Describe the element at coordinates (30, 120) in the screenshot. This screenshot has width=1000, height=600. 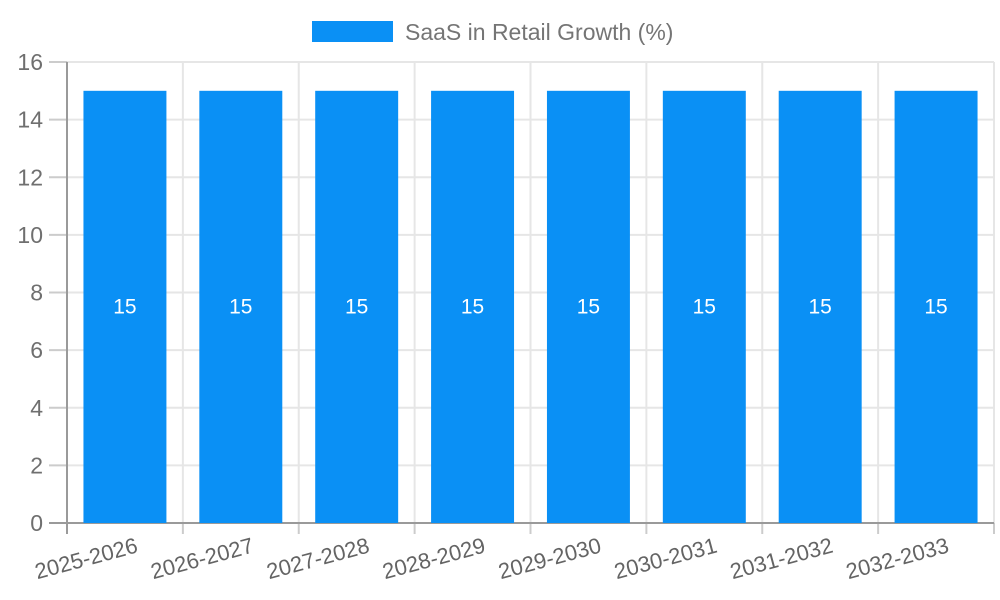
I see `y-tick-label: 14` at that location.